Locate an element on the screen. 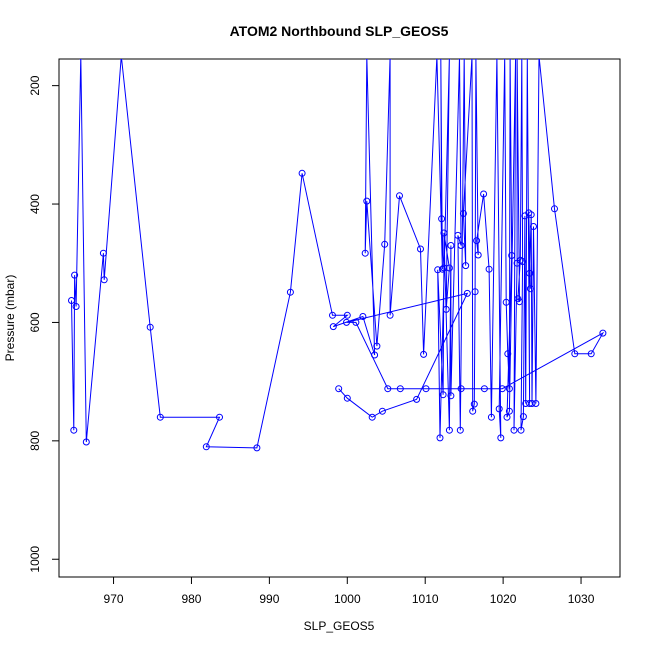  x-tick-label: 980 is located at coordinates (191, 599).